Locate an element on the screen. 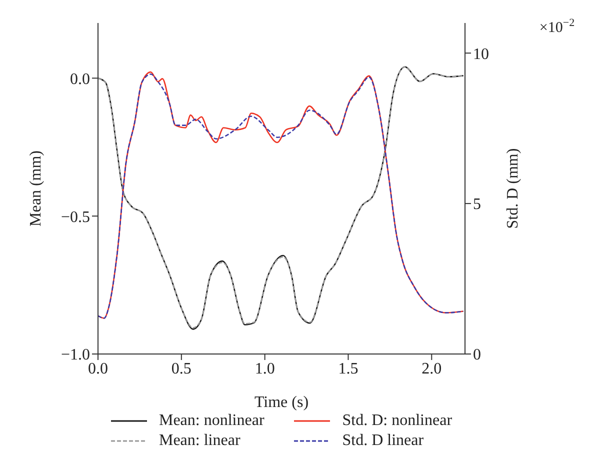 Image resolution: width=601 pixels, height=468 pixels. y-axis-title: Mean (mm) is located at coordinates (36, 188).